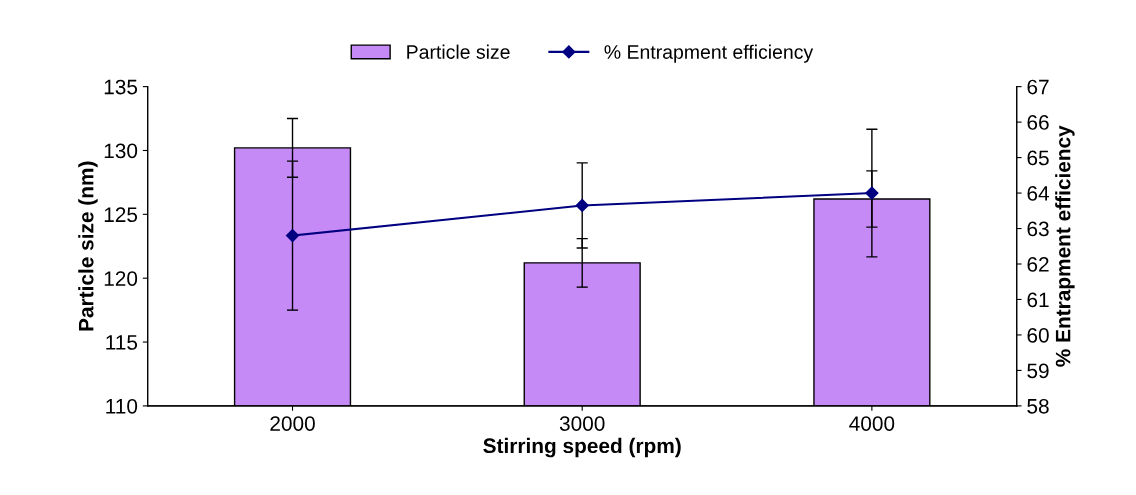 This screenshot has height=495, width=1136. Describe the element at coordinates (88, 246) in the screenshot. I see `y-axis-title: Particle size (nm)` at that location.